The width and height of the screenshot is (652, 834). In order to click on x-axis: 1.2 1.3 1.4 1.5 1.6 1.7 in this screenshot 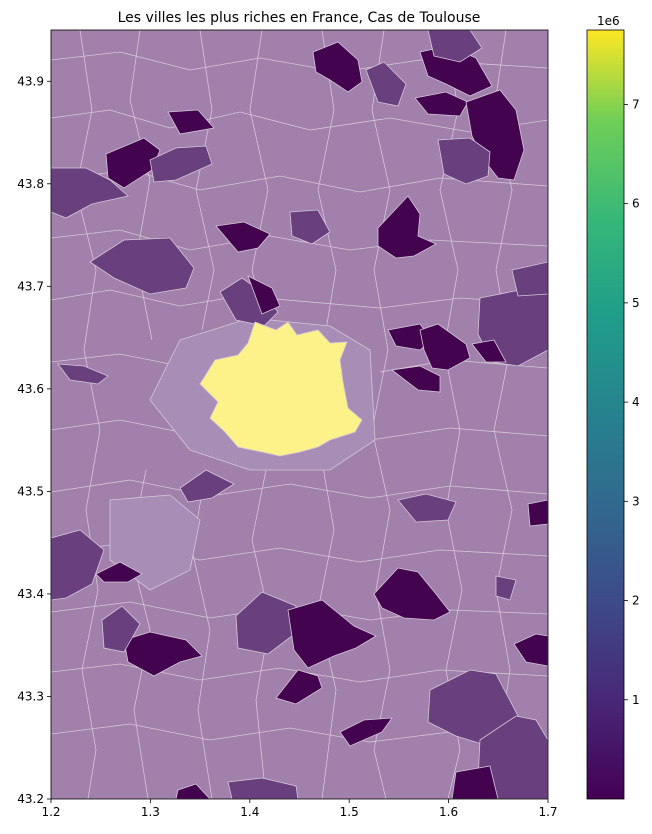, I will do `click(299, 809)`.